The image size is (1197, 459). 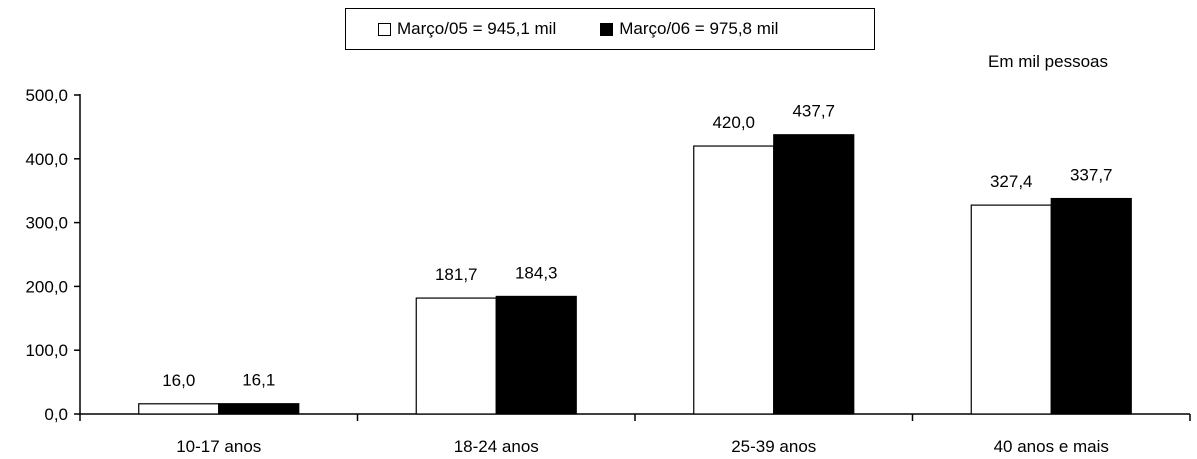 I want to click on data-label: 420,0, so click(x=733, y=122).